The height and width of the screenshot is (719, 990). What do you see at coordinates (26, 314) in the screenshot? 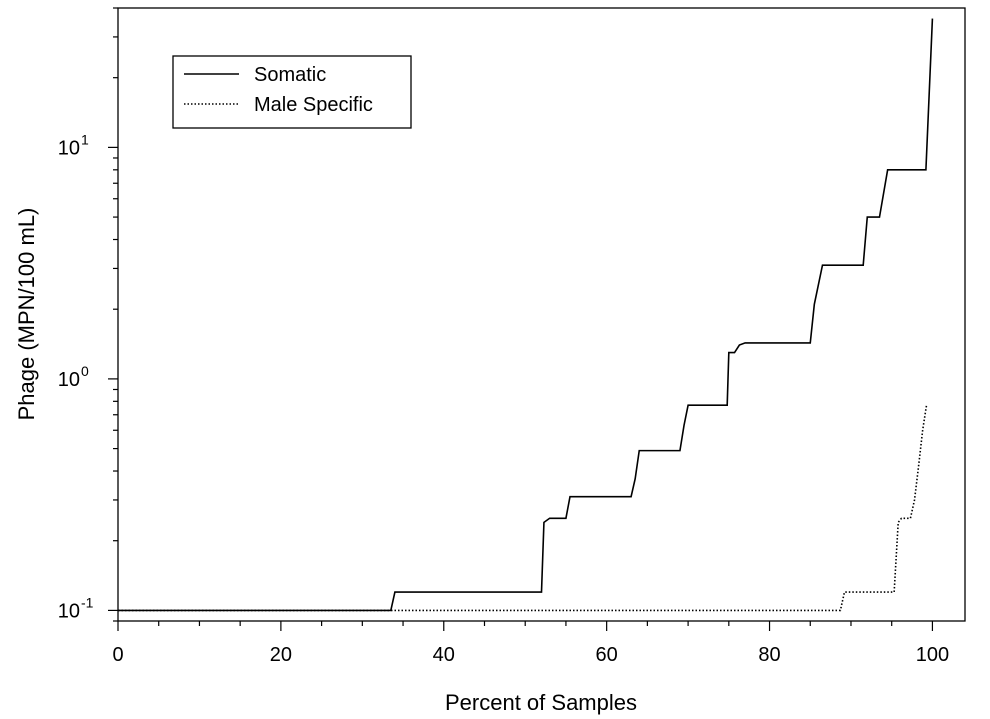
I see `y-axis-title: Phage (MPN/100 mL)` at bounding box center [26, 314].